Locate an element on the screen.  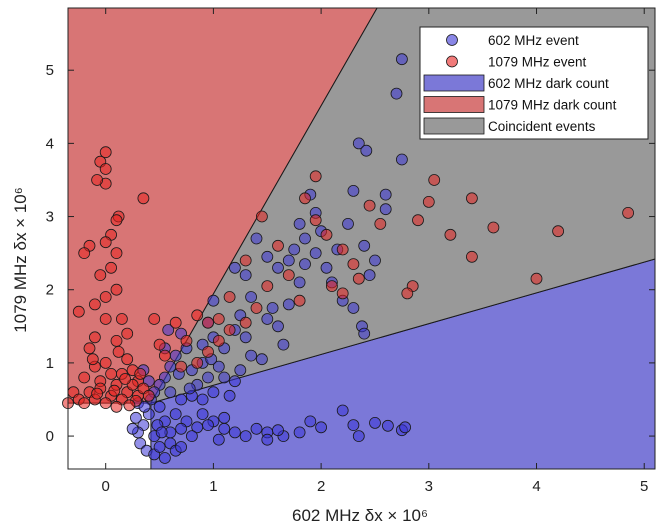
x-tick-label-1: 1 is located at coordinates (213, 486).